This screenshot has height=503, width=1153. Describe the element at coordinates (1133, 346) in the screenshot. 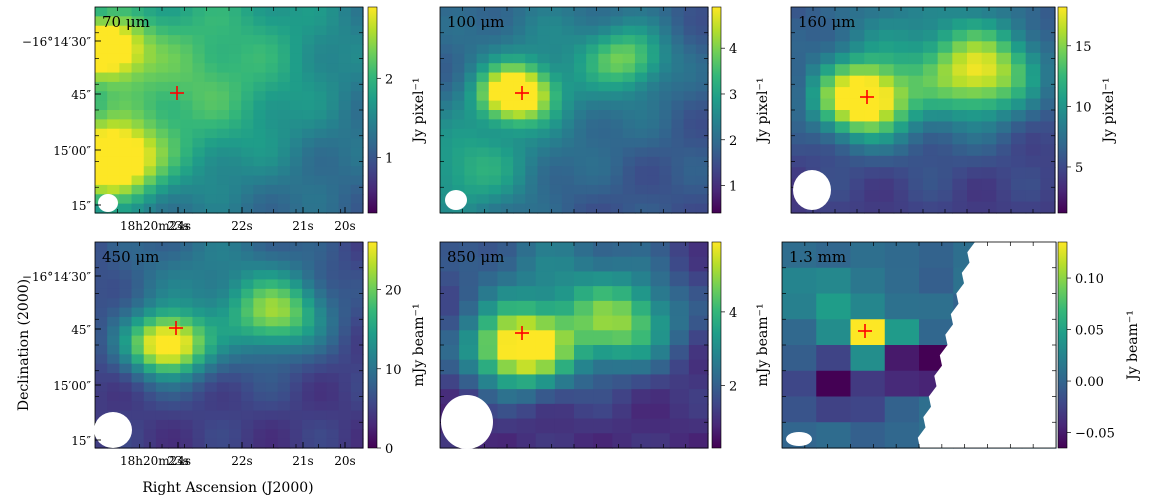

I see `colorbar-label: Jy beam⁻¹` at that location.